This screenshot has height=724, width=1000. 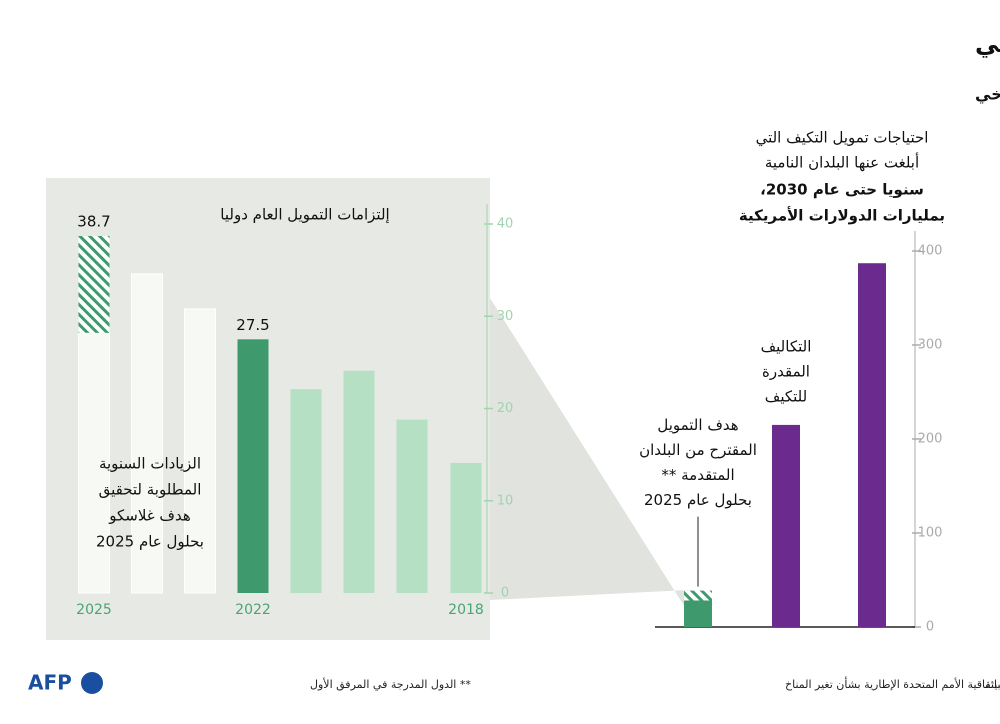 What do you see at coordinates (992, 684) in the screenshot?
I see `source: المصدر:برنامج الأمم المتحدة للبيئة` at bounding box center [992, 684].